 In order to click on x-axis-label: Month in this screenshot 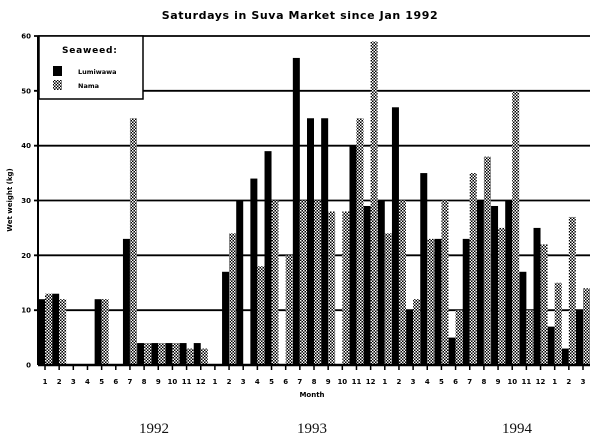, I will do `click(311, 395)`.